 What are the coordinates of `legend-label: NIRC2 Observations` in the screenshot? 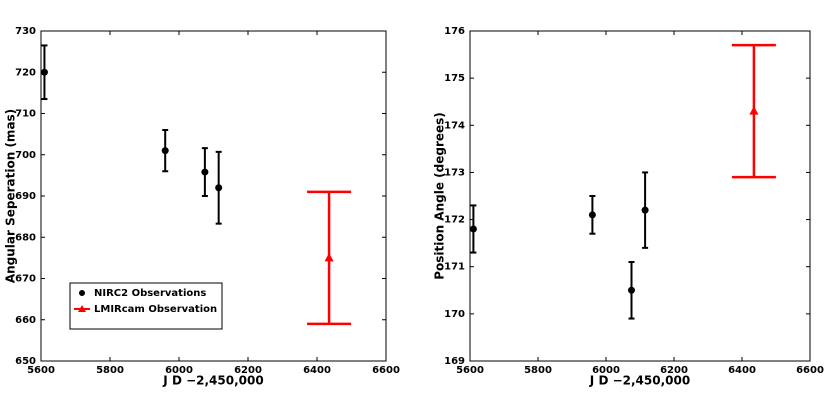 It's located at (150, 293).